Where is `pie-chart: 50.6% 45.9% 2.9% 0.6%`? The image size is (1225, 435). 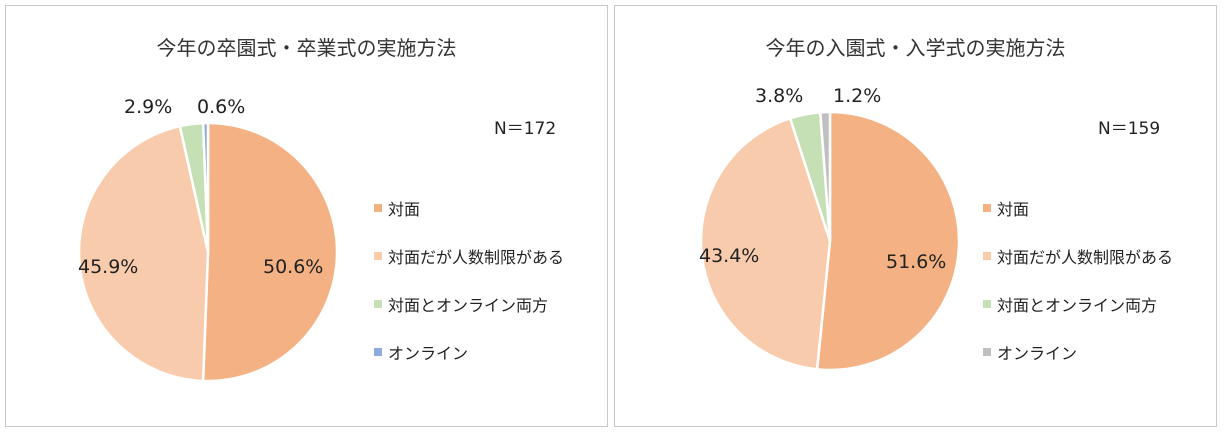
pie-chart: 50.6% 45.9% 2.9% 0.6% is located at coordinates (208, 239).